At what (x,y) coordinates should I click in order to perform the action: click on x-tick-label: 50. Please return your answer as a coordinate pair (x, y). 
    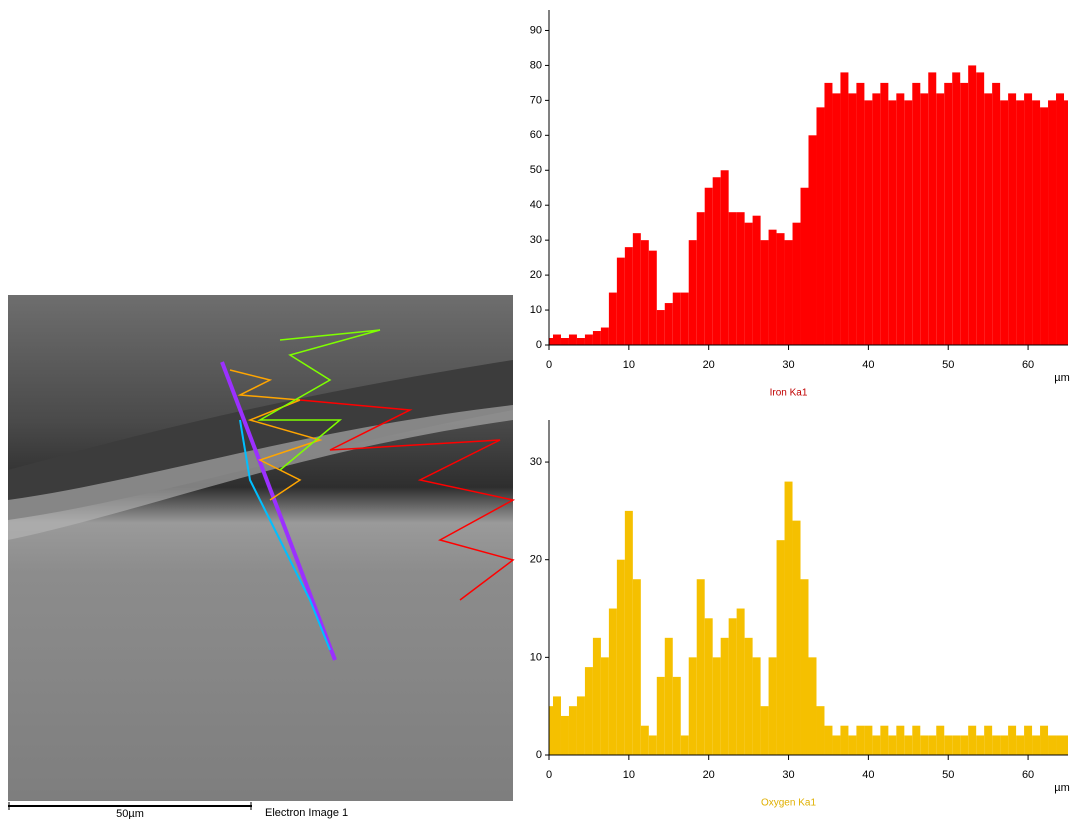
    Looking at the image, I should click on (948, 775).